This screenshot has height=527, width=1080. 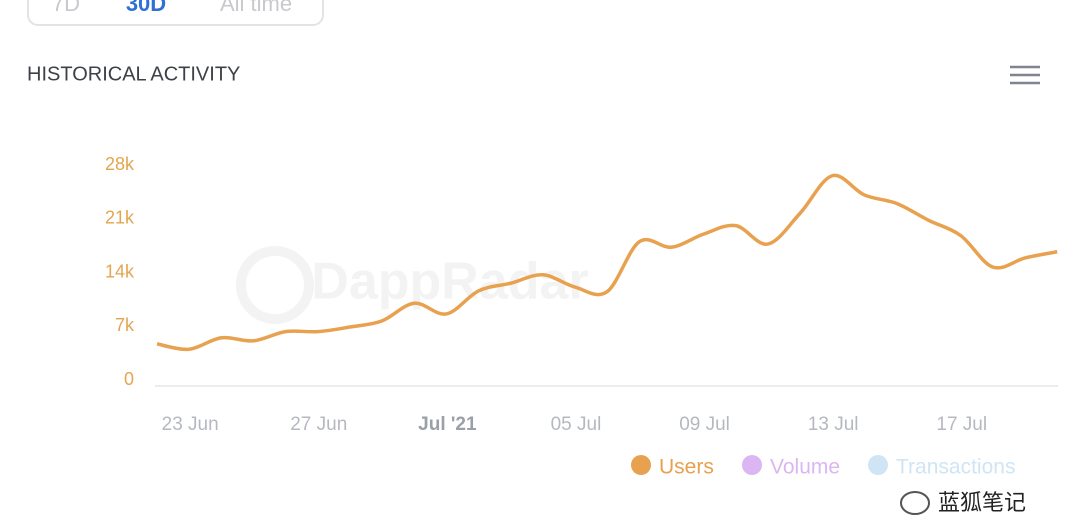 I want to click on menu-icon, so click(x=1025, y=75).